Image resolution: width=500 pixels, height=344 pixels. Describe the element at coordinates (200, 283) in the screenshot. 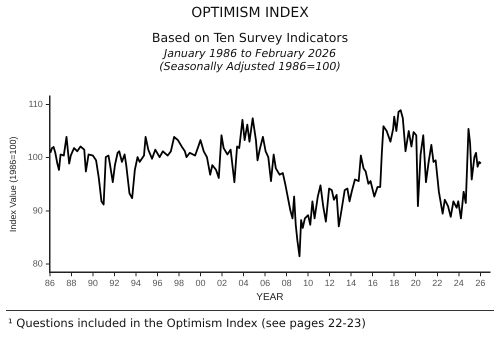

I see `x-tick-label: 00` at that location.